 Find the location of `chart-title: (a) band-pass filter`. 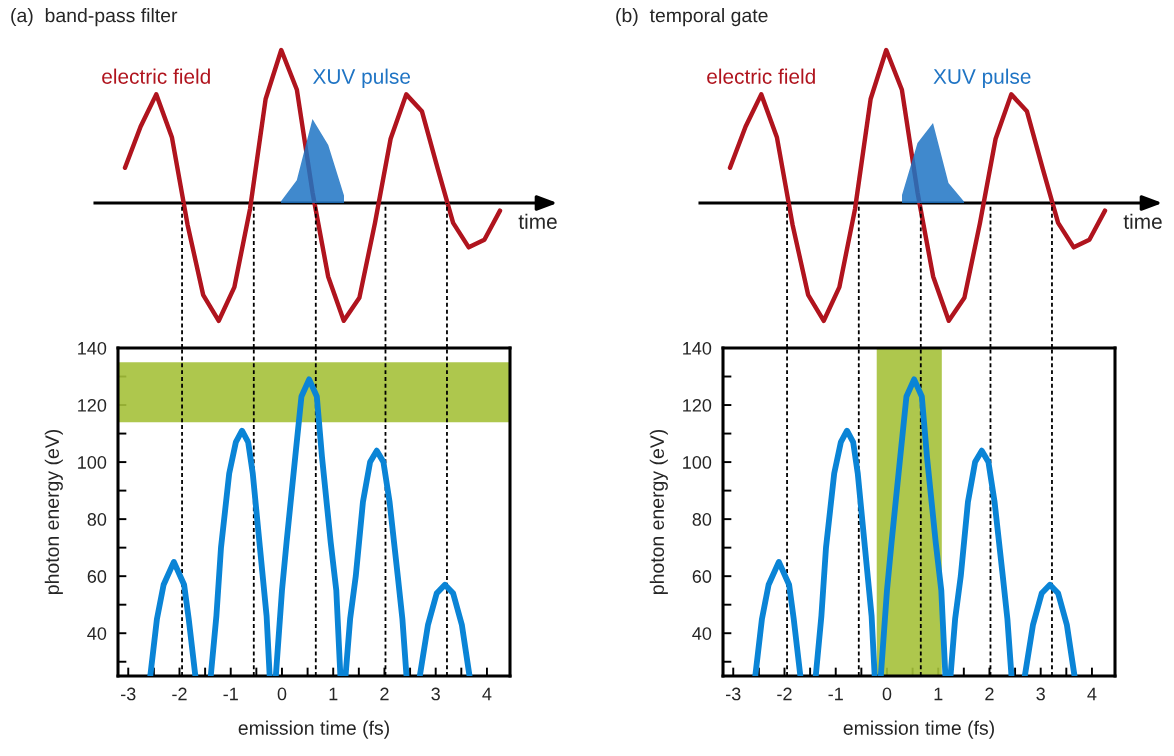

chart-title: (a) band-pass filter is located at coordinates (94, 17).